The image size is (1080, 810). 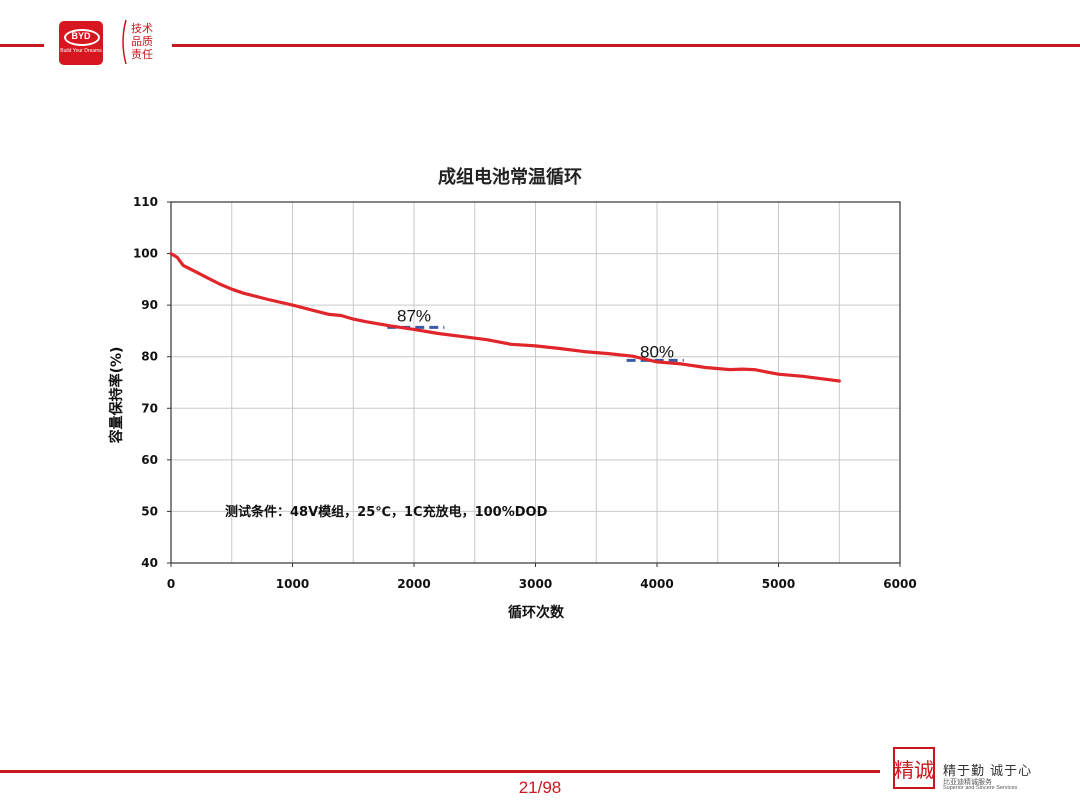 I want to click on y-tick-label: 100, so click(x=145, y=254).